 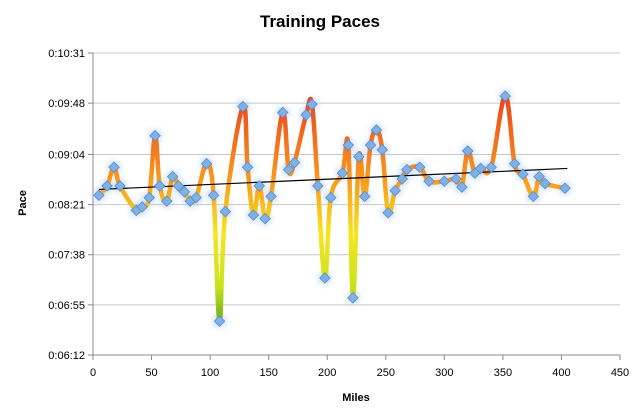 I want to click on y-tick-label: 0:10:31, so click(x=66, y=54).